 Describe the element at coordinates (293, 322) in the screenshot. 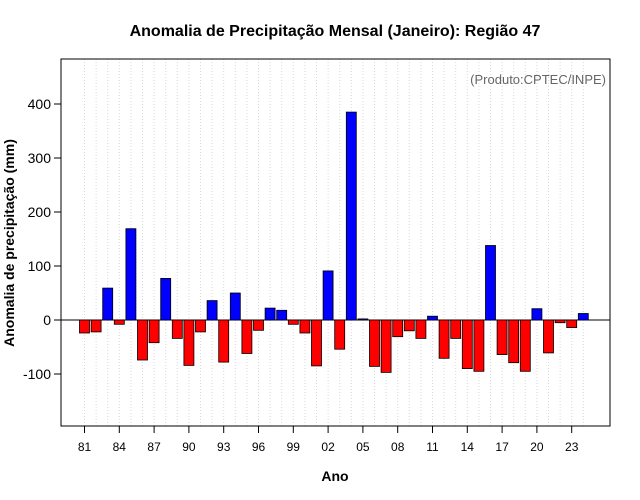

I see `bar-1999` at that location.